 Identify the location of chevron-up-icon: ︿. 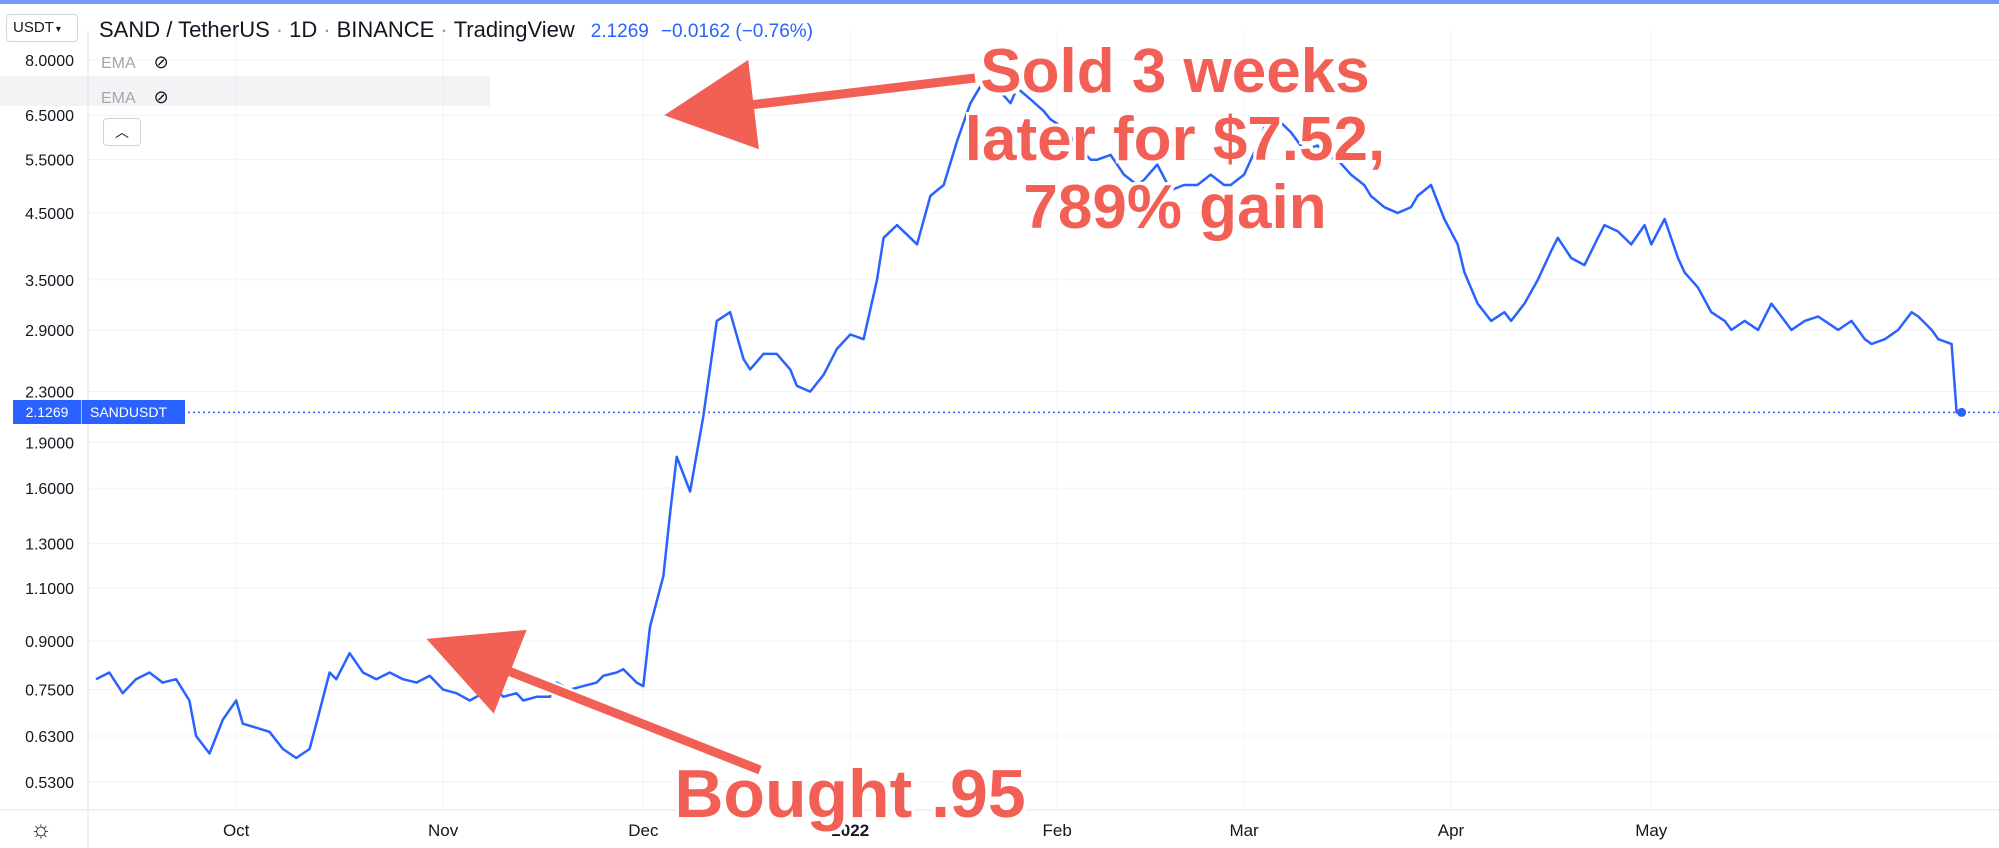
(122, 132).